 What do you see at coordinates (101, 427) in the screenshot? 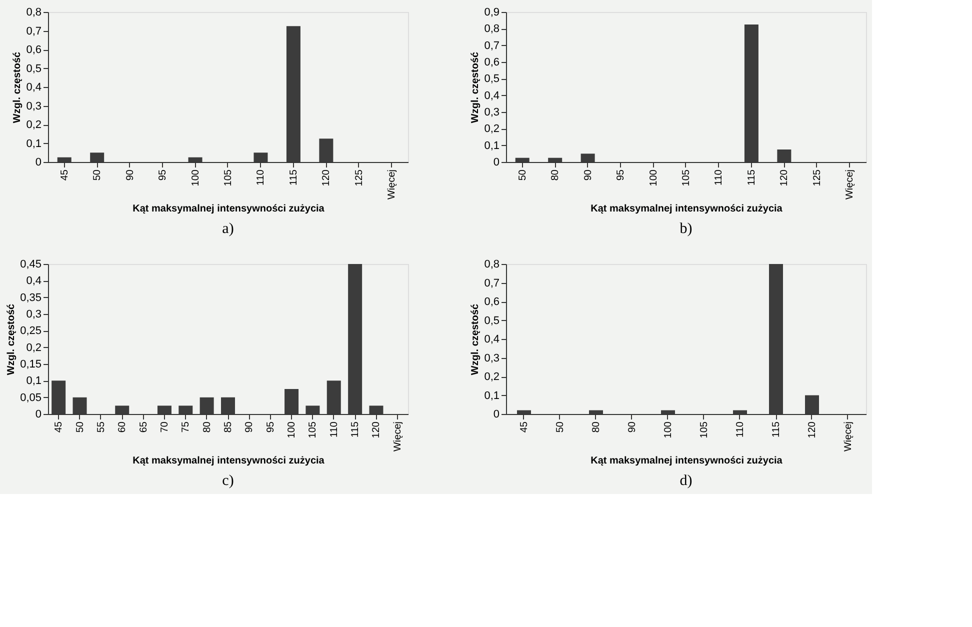
I see `x-tick-label: 55` at bounding box center [101, 427].